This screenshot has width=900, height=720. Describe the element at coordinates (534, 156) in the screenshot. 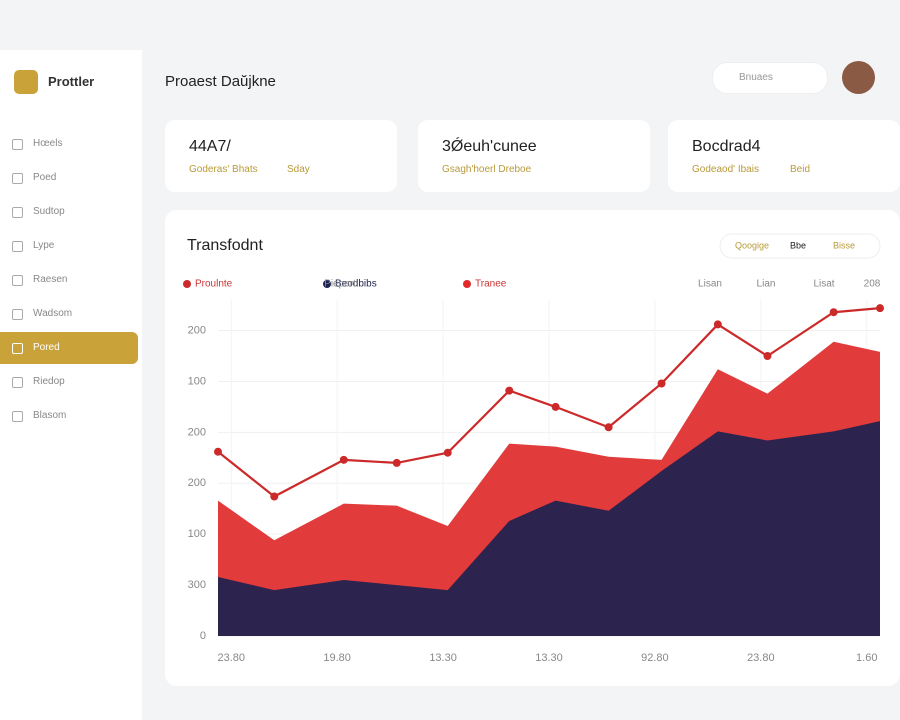

I see `stat-card: 3Ǿeuh'cunee Gsagh'hoerl Dreboe` at that location.